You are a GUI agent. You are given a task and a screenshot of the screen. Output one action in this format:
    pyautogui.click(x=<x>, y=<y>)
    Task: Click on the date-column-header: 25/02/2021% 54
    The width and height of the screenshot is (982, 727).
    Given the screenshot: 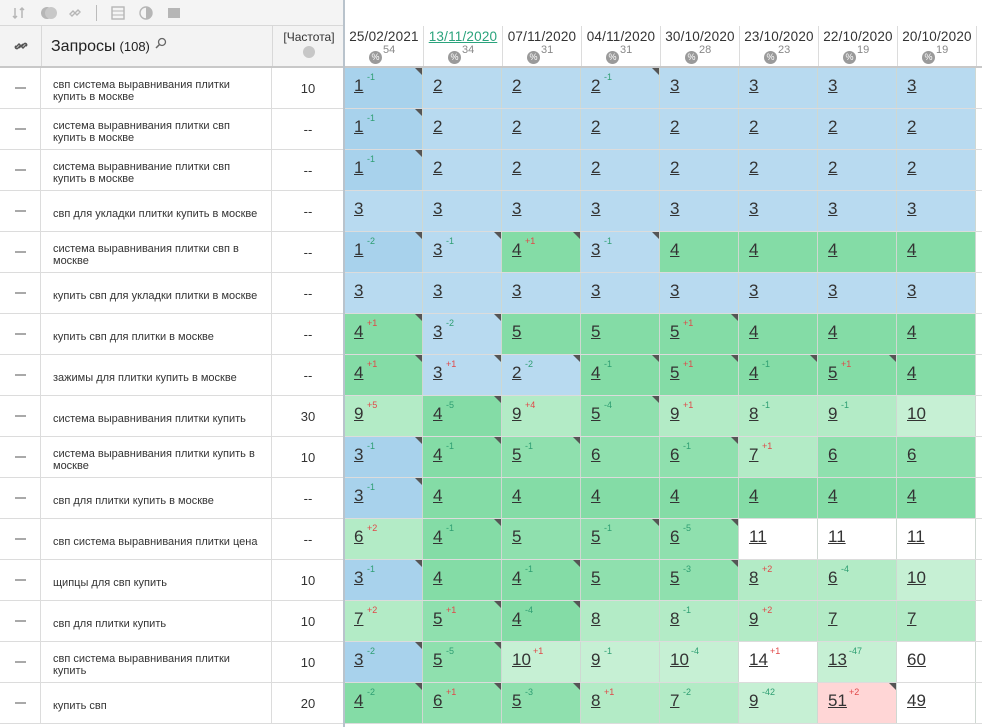 What is the action you would take?
    pyautogui.click(x=384, y=46)
    